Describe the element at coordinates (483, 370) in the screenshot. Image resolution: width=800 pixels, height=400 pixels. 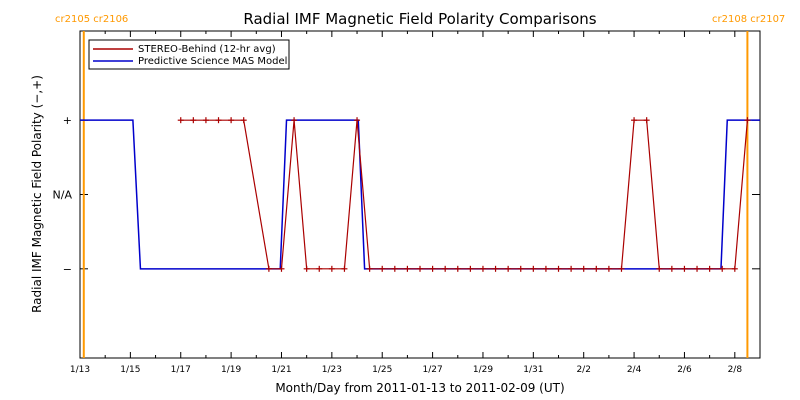
I see `x-tick-label: 1/29` at that location.